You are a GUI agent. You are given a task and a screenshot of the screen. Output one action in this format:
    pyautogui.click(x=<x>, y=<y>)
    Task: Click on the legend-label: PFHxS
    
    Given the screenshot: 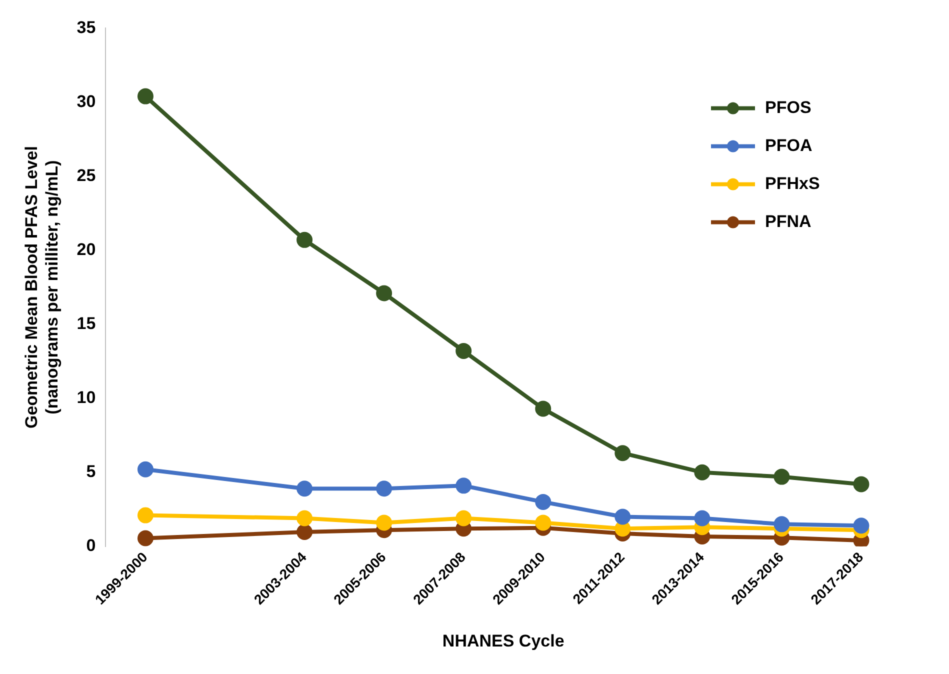 What is the action you would take?
    pyautogui.click(x=792, y=183)
    